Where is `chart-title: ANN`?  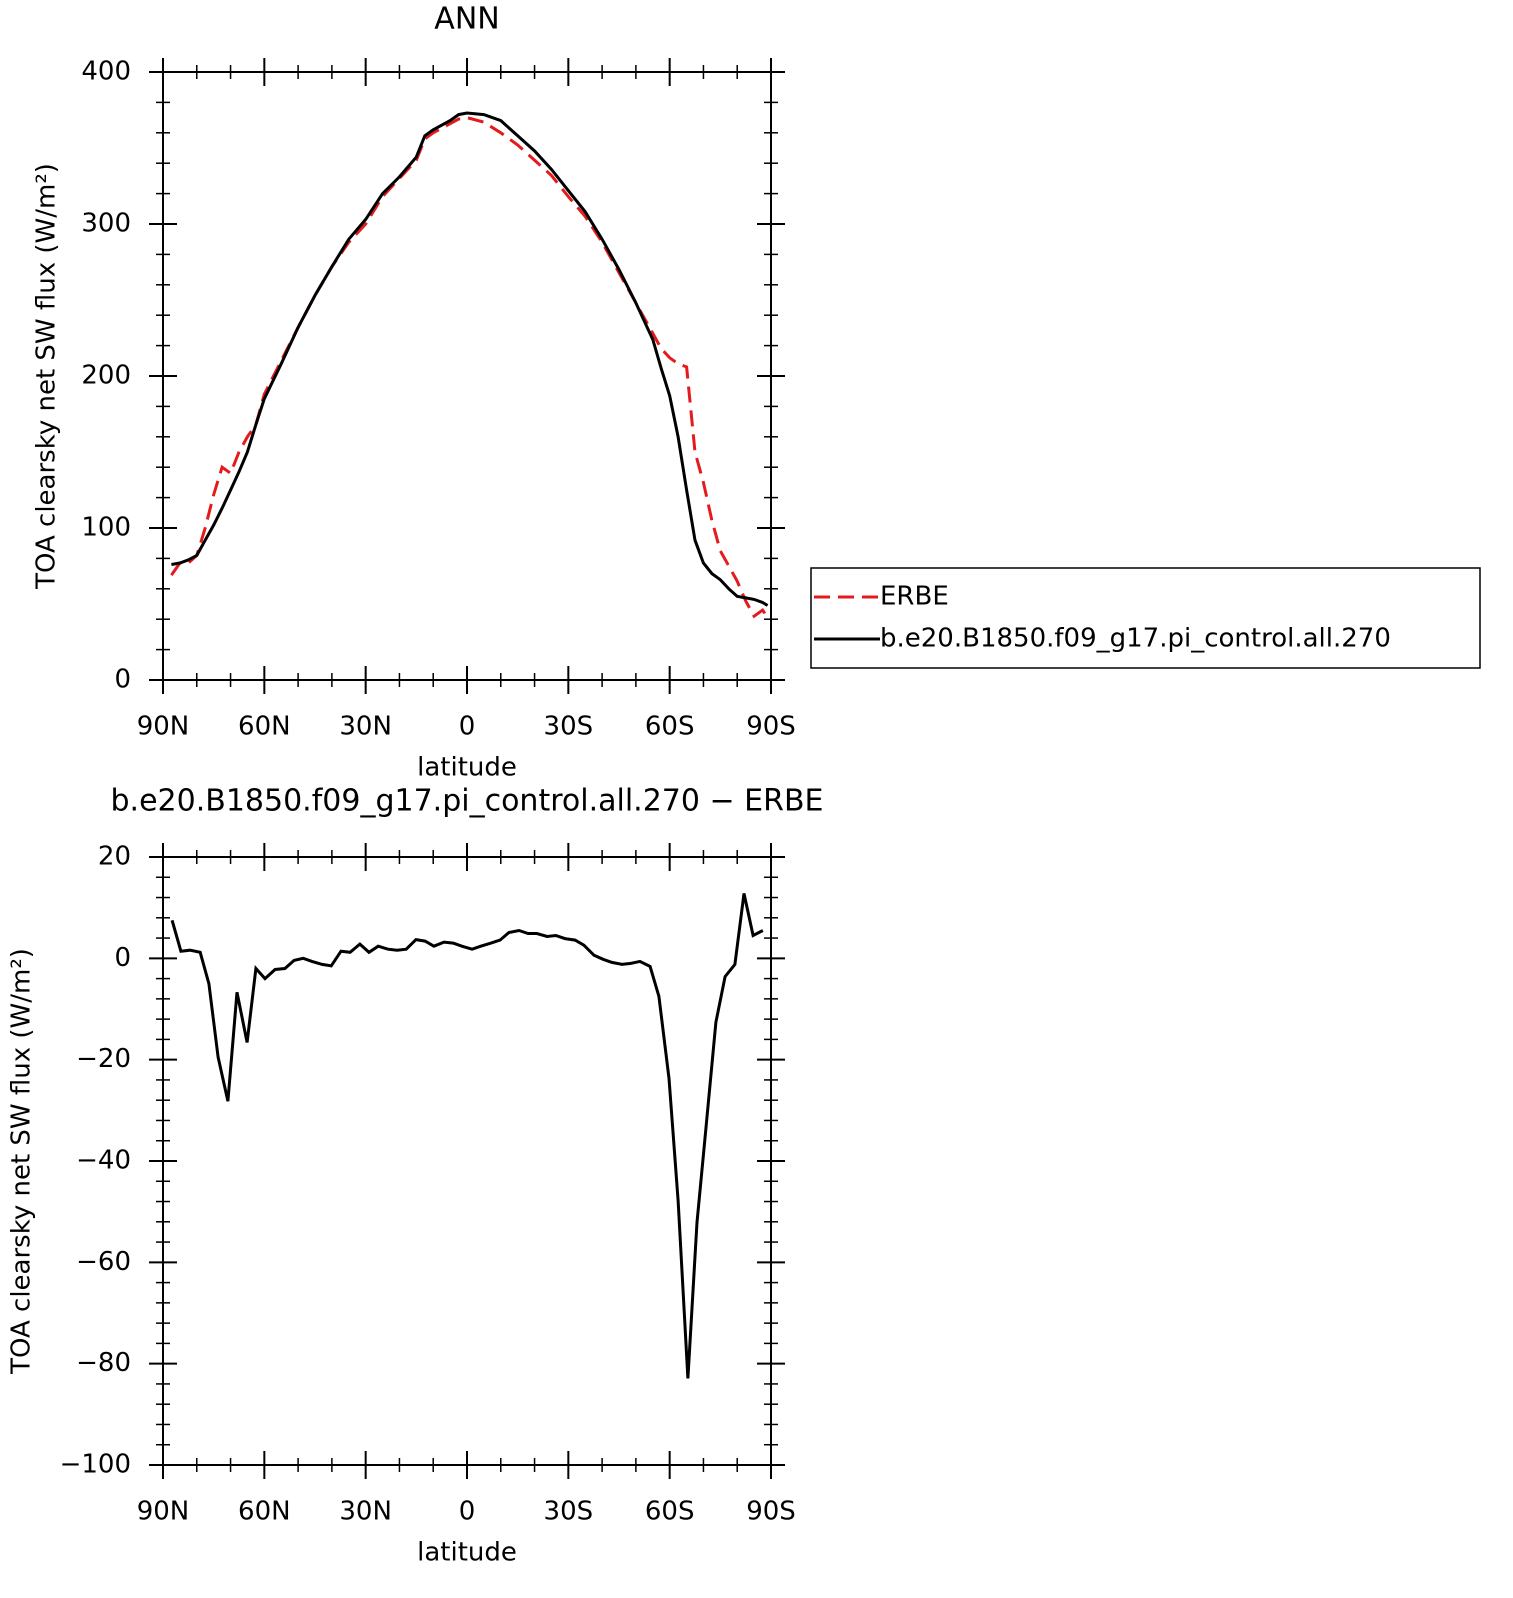 chart-title: ANN is located at coordinates (466, 19).